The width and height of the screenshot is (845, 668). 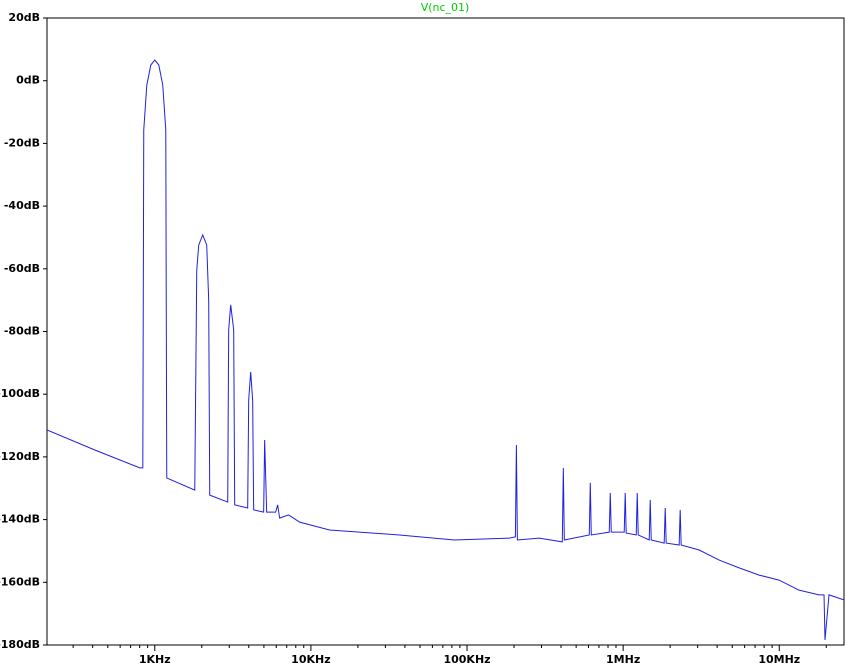 What do you see at coordinates (20, 456) in the screenshot?
I see `y-tick-label: -120dB` at bounding box center [20, 456].